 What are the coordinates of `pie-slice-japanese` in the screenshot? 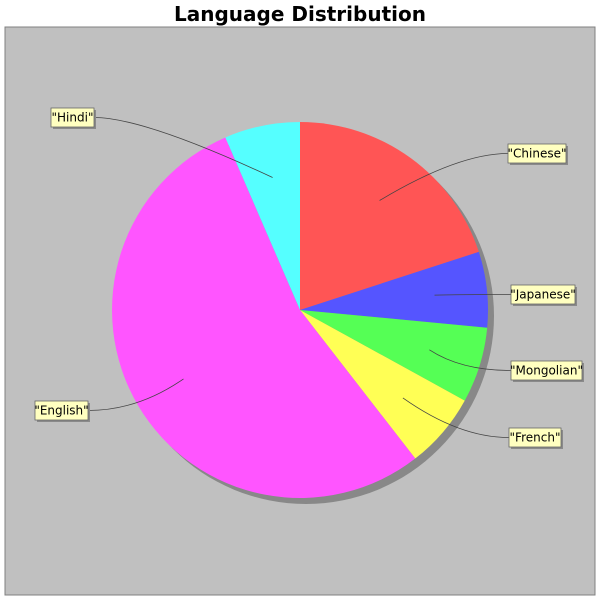 It's located at (394, 289).